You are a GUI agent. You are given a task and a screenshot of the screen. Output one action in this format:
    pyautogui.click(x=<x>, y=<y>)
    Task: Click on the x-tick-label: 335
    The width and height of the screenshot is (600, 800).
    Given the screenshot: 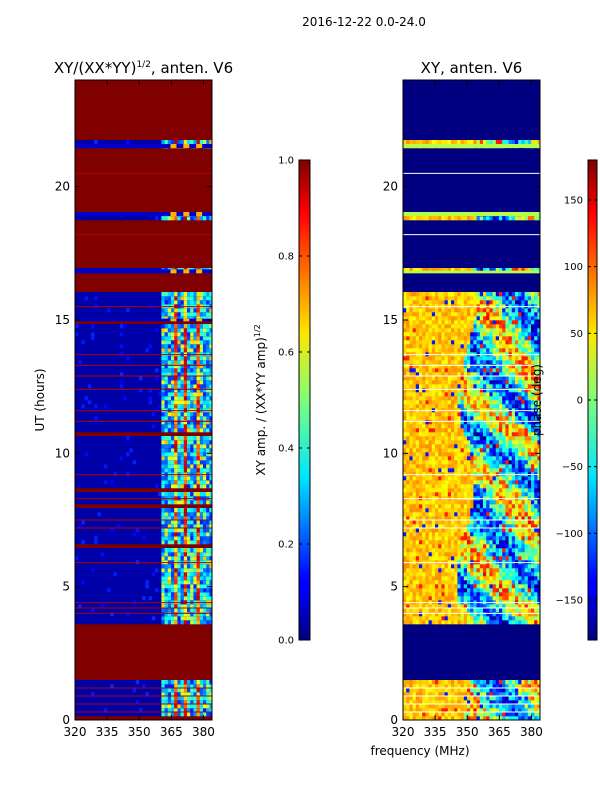 What is the action you would take?
    pyautogui.click(x=435, y=732)
    